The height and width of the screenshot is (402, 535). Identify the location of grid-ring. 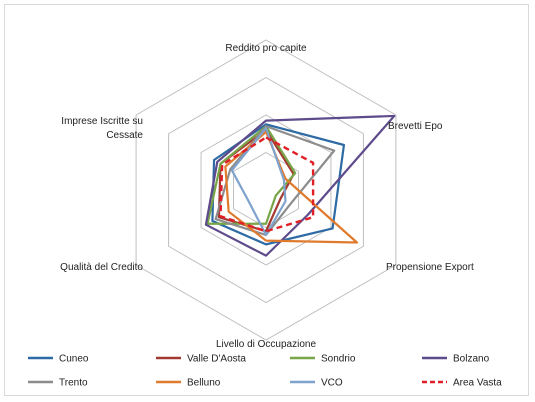
(266, 190).